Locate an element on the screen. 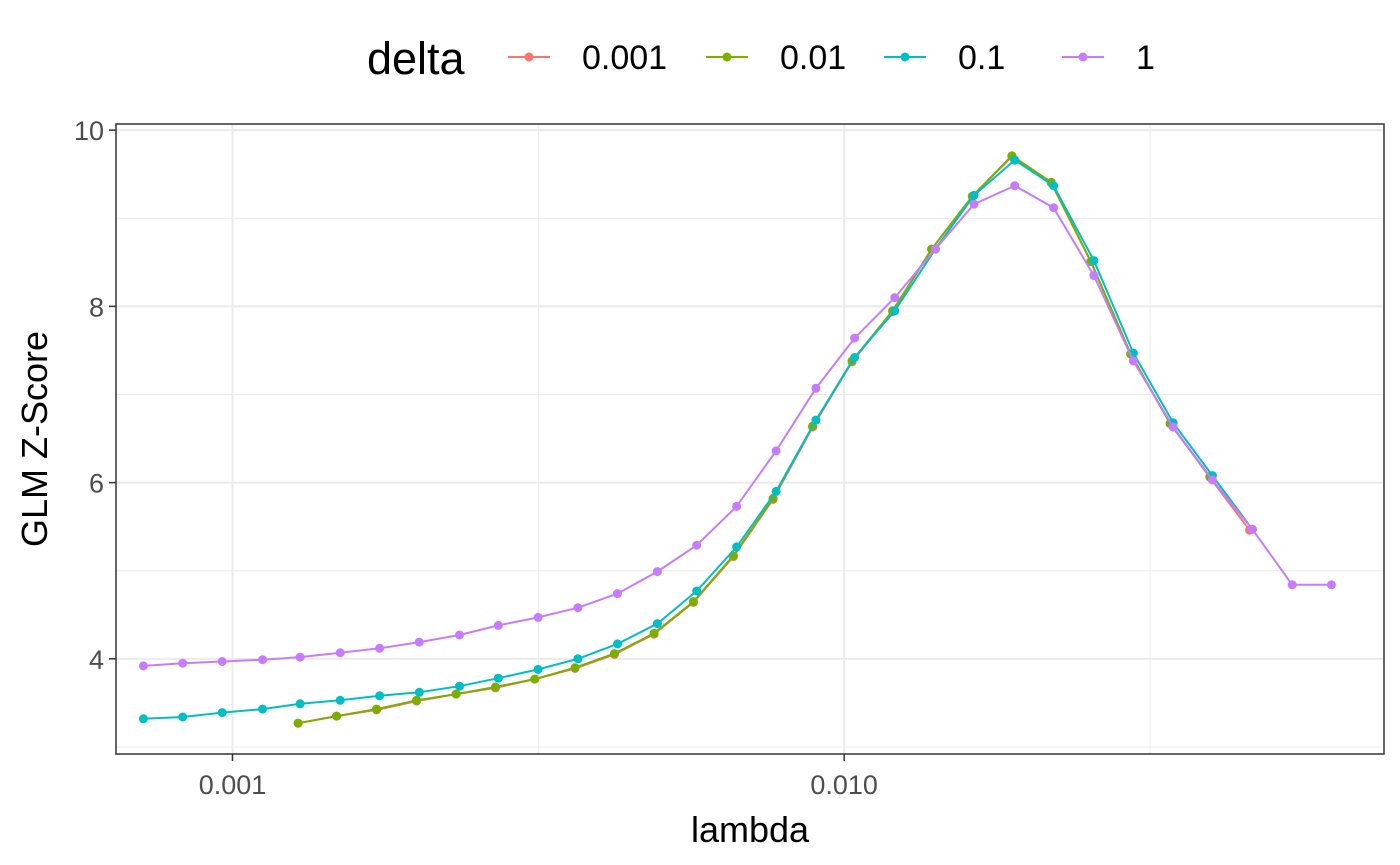 The image size is (1400, 865). legend-label: 0.1 is located at coordinates (981, 58).